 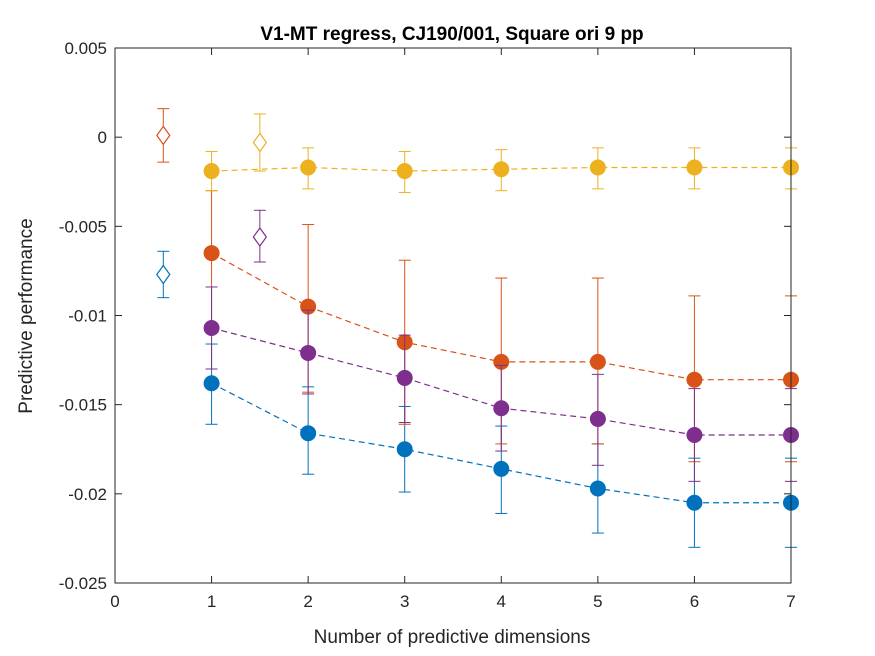 I want to click on x-tick-label: 0, so click(x=114, y=601).